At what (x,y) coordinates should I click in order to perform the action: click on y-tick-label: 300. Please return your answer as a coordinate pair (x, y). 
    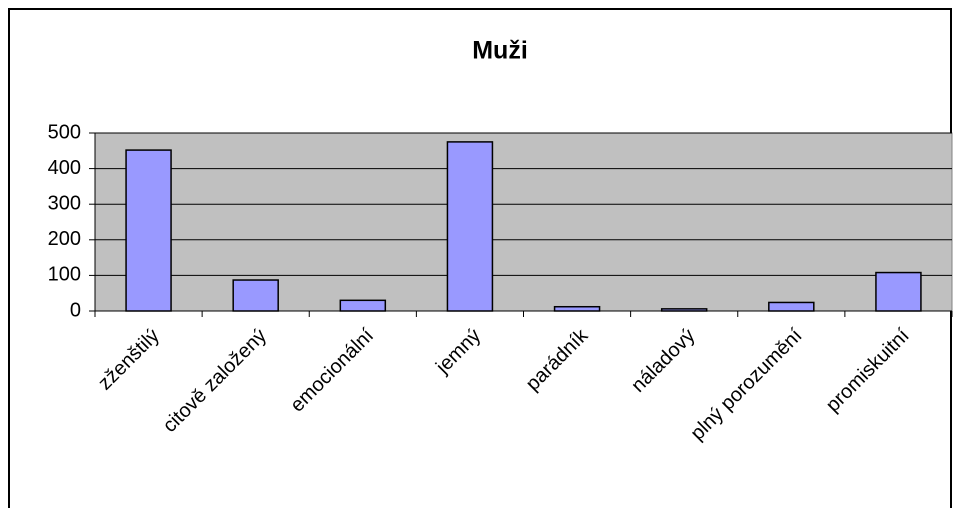
    Looking at the image, I should click on (64, 203).